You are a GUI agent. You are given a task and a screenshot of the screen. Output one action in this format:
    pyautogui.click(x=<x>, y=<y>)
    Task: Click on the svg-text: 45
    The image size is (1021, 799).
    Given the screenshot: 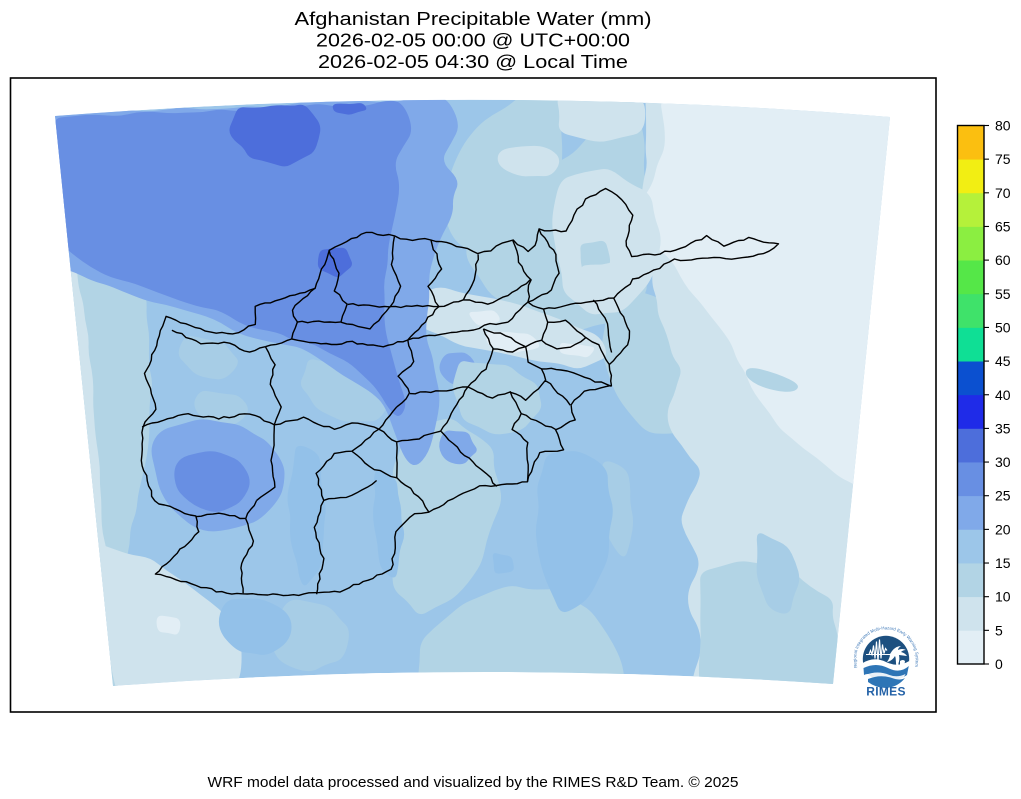 What is the action you would take?
    pyautogui.click(x=1003, y=361)
    